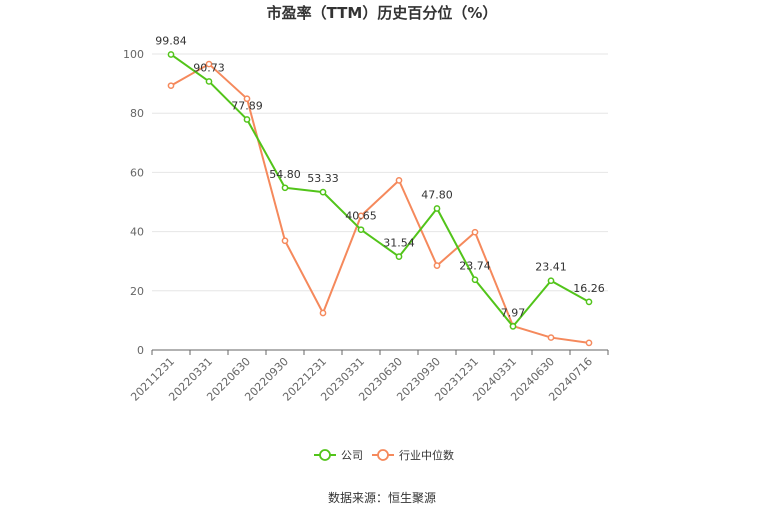  I want to click on data-label: 40.65, so click(361, 216).